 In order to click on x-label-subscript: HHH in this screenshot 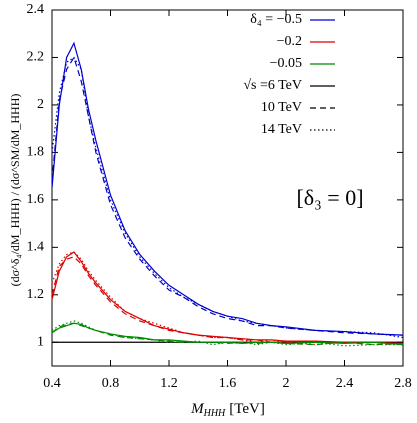, I will do `click(214, 413)`.